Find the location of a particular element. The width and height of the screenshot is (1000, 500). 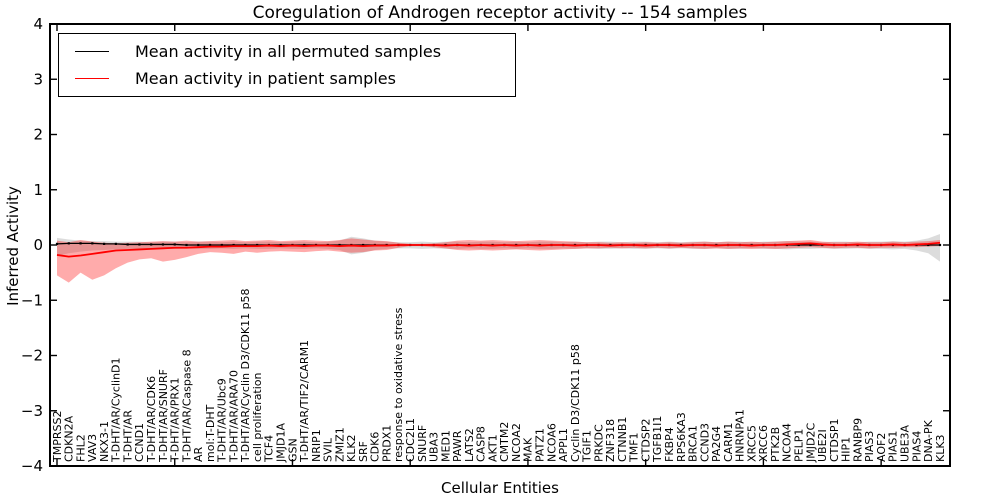

x-tick-label: TMF1 is located at coordinates (634, 447).